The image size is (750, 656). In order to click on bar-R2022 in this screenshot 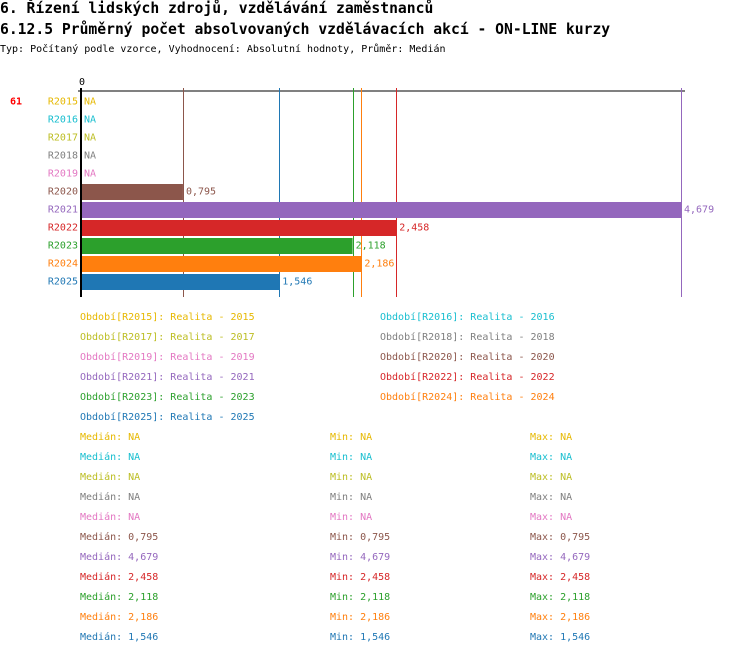, I will do `click(239, 228)`.